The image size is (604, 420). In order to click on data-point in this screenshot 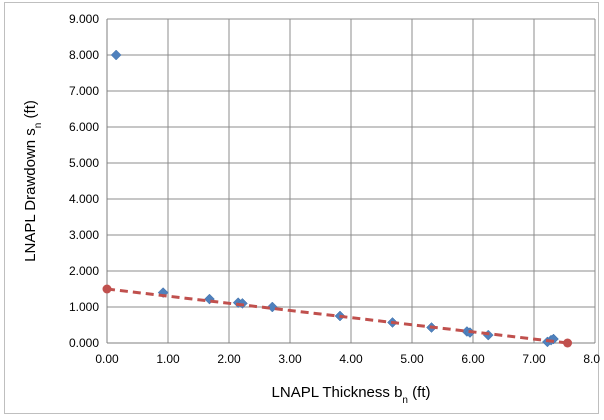, I will do `click(116, 55)`.